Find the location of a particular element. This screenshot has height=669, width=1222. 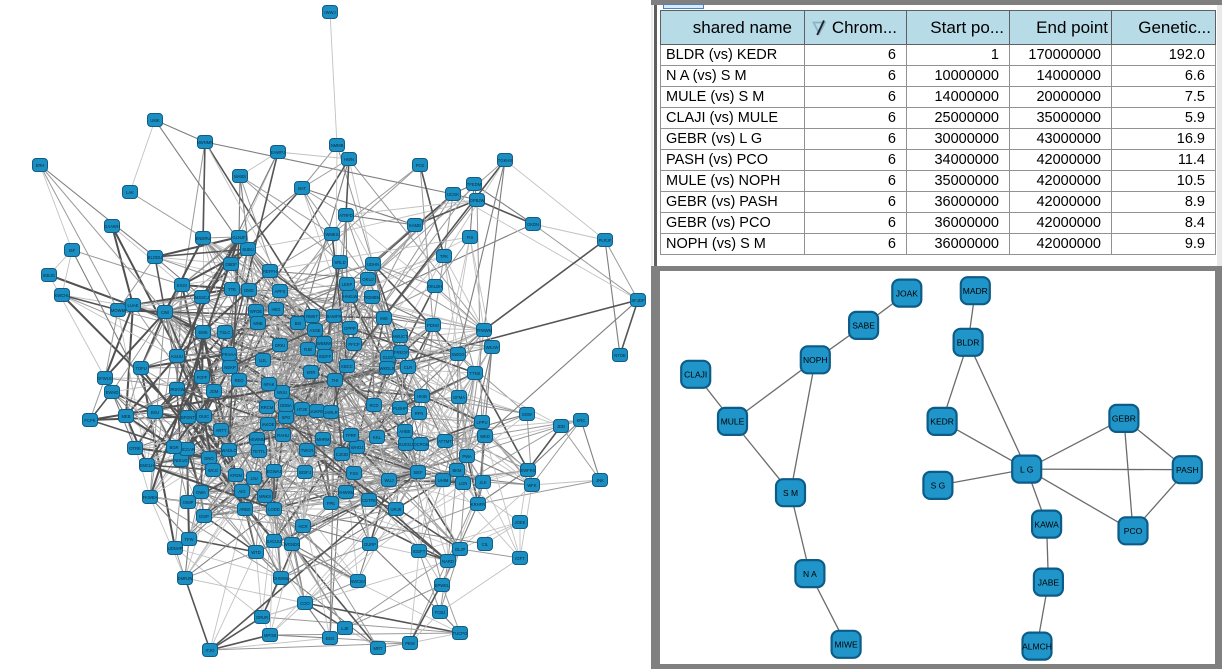

svg-text: ENDRU is located at coordinates (203, 238).